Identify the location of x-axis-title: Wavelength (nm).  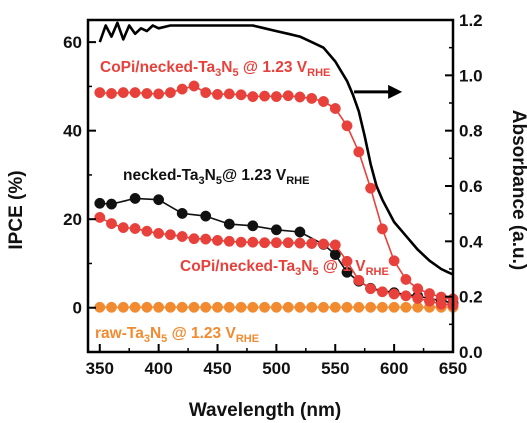
(265, 410).